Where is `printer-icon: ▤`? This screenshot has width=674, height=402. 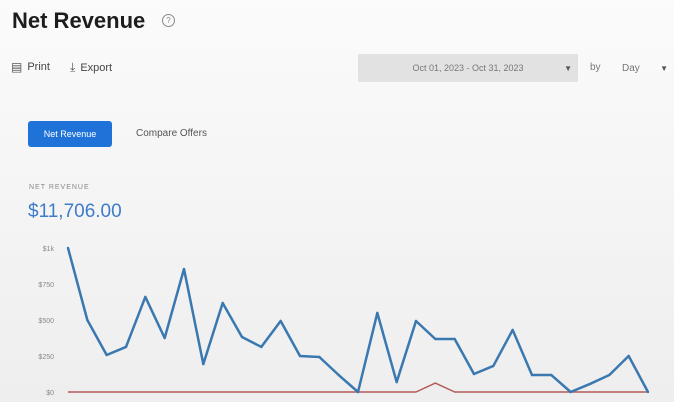
printer-icon: ▤ is located at coordinates (17, 67).